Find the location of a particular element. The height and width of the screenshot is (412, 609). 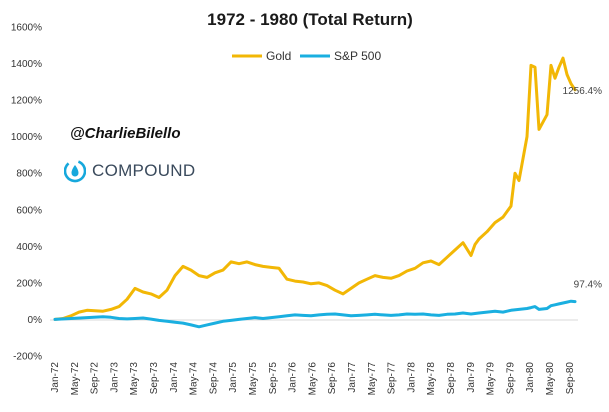

y-tick-label: 800% is located at coordinates (29, 174).